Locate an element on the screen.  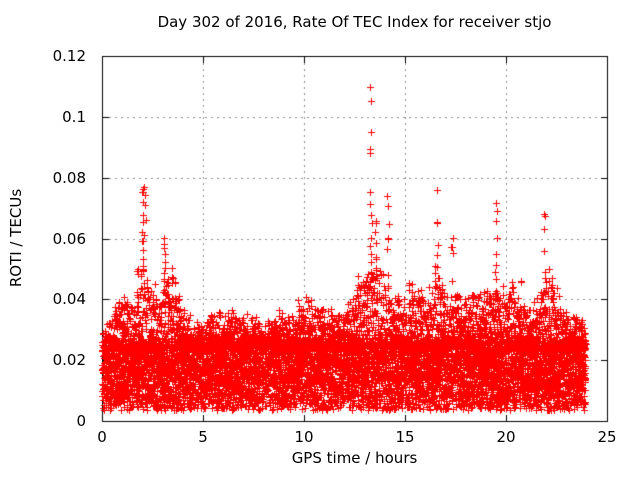
y-tick-label: 0.1 is located at coordinates (74, 117).